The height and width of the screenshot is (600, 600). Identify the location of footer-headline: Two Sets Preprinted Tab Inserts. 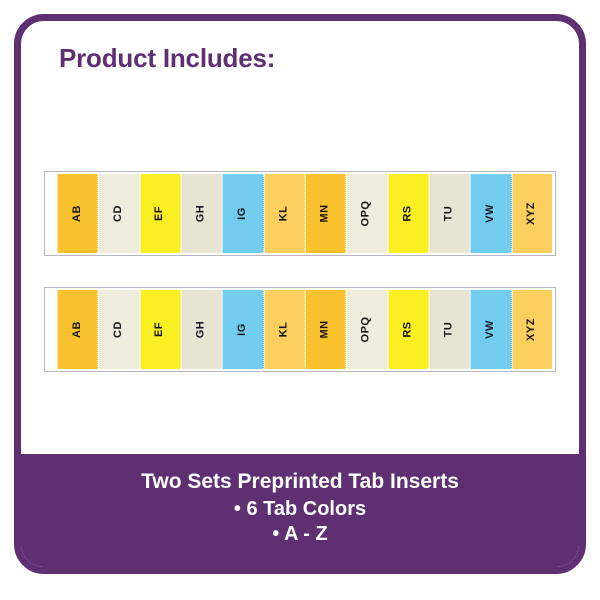
(300, 482).